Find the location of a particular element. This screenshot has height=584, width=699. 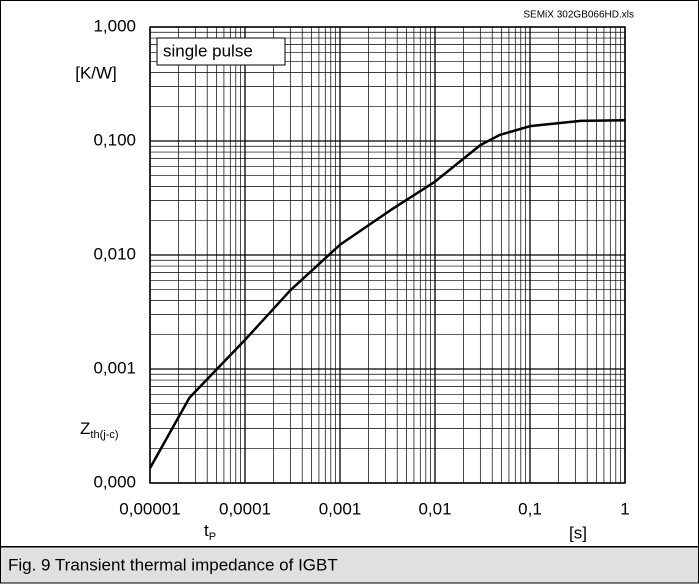

y-label-main: Z is located at coordinates (85, 428).